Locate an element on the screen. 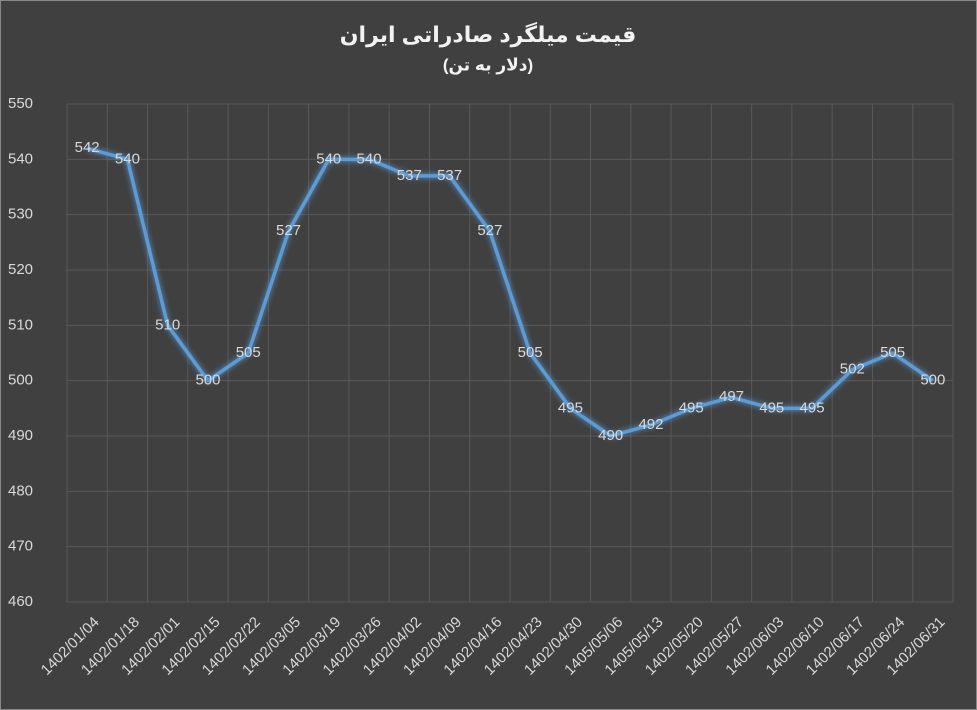 The width and height of the screenshot is (977, 710). data-label: 497 is located at coordinates (731, 396).